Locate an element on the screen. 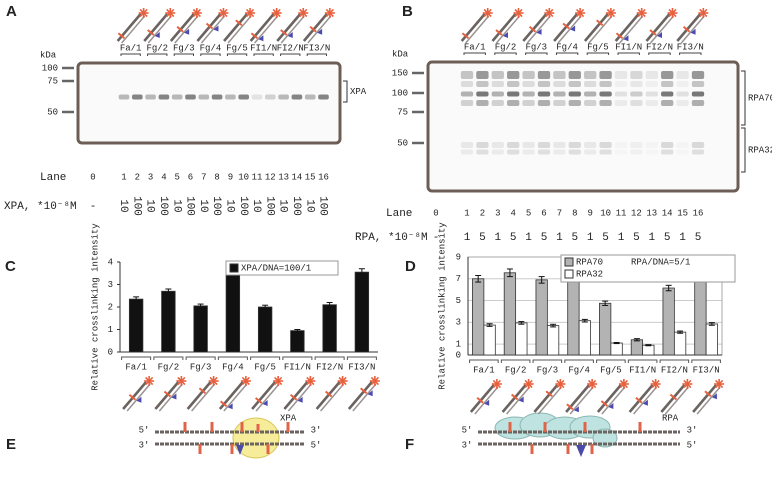 The image size is (772, 489). lane-number: 0 is located at coordinates (92, 177).